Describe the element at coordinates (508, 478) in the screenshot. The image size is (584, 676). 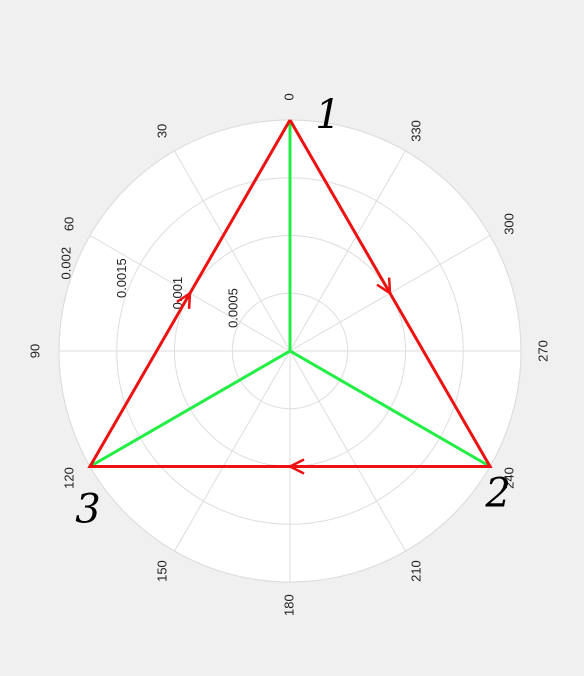
I see `angle-tick-label: 240` at that location.